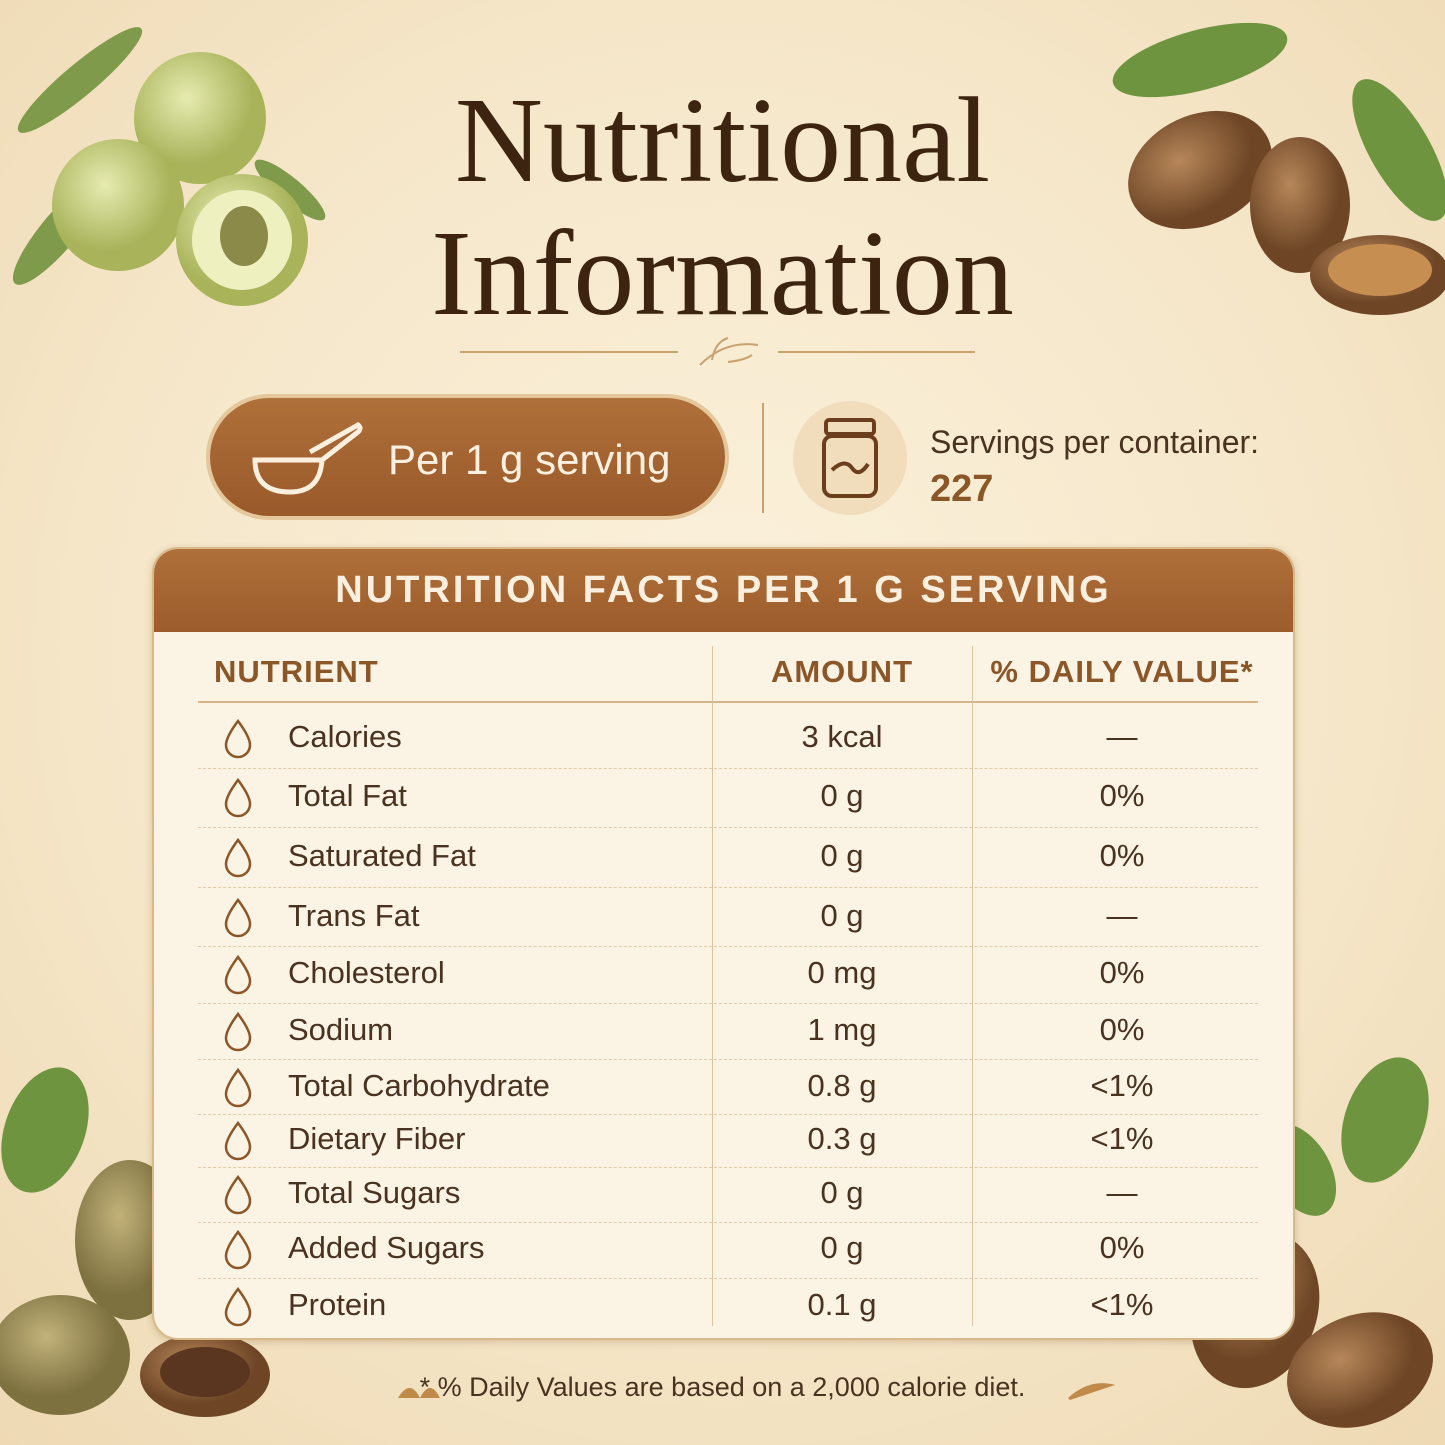 The height and width of the screenshot is (1445, 1445). I want to click on nutrient-amount: 0.8 g, so click(842, 1085).